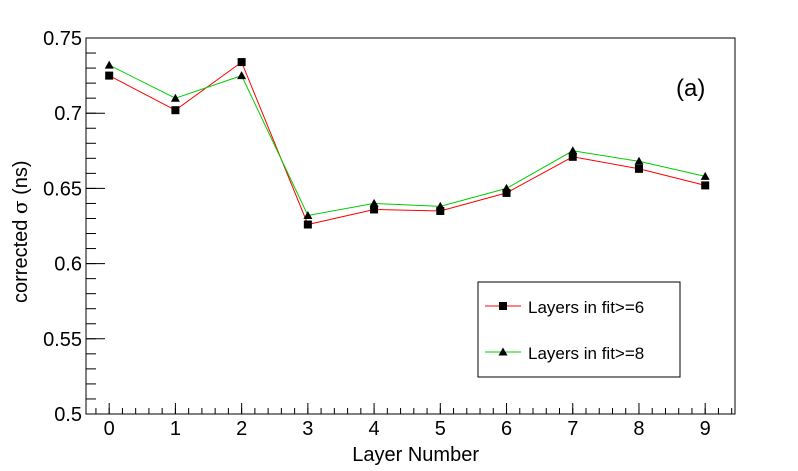 This screenshot has height=471, width=798. What do you see at coordinates (109, 429) in the screenshot?
I see `x-tick-label: 0` at bounding box center [109, 429].